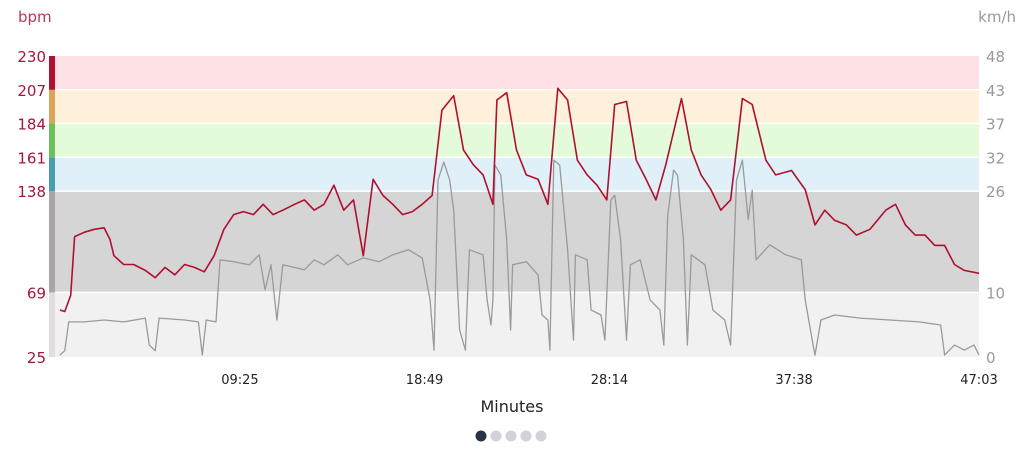  Describe the element at coordinates (995, 192) in the screenshot. I see `y2-tick-label: 26` at that location.